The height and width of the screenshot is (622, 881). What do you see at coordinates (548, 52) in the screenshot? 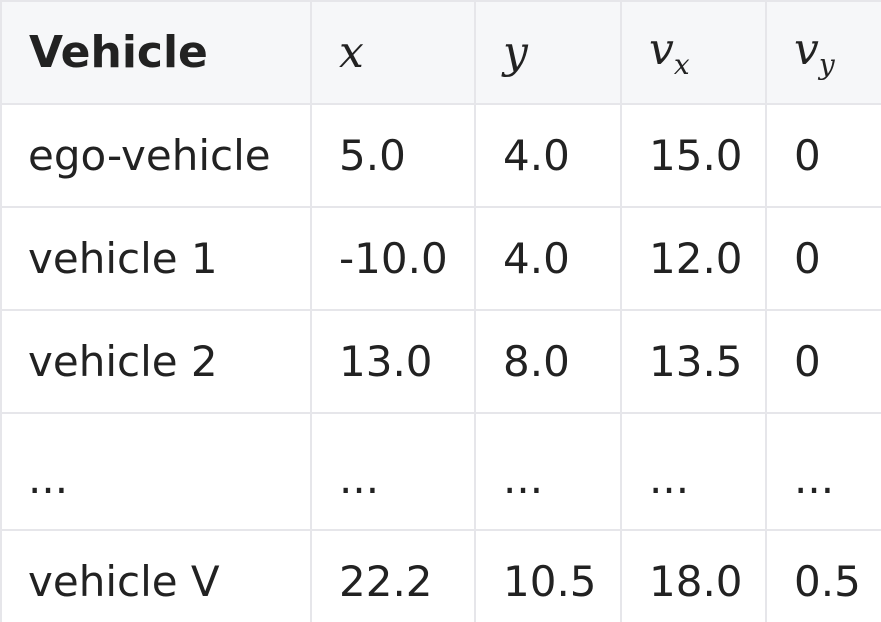
I see `header-y: y` at bounding box center [548, 52].